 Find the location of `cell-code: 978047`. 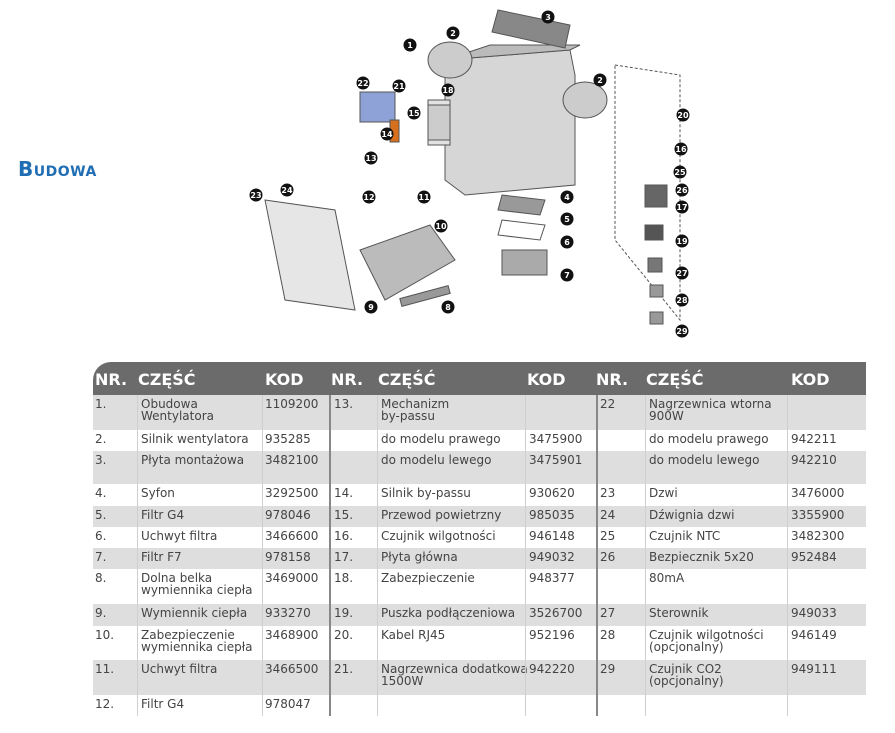

cell-code: 978047 is located at coordinates (288, 704).